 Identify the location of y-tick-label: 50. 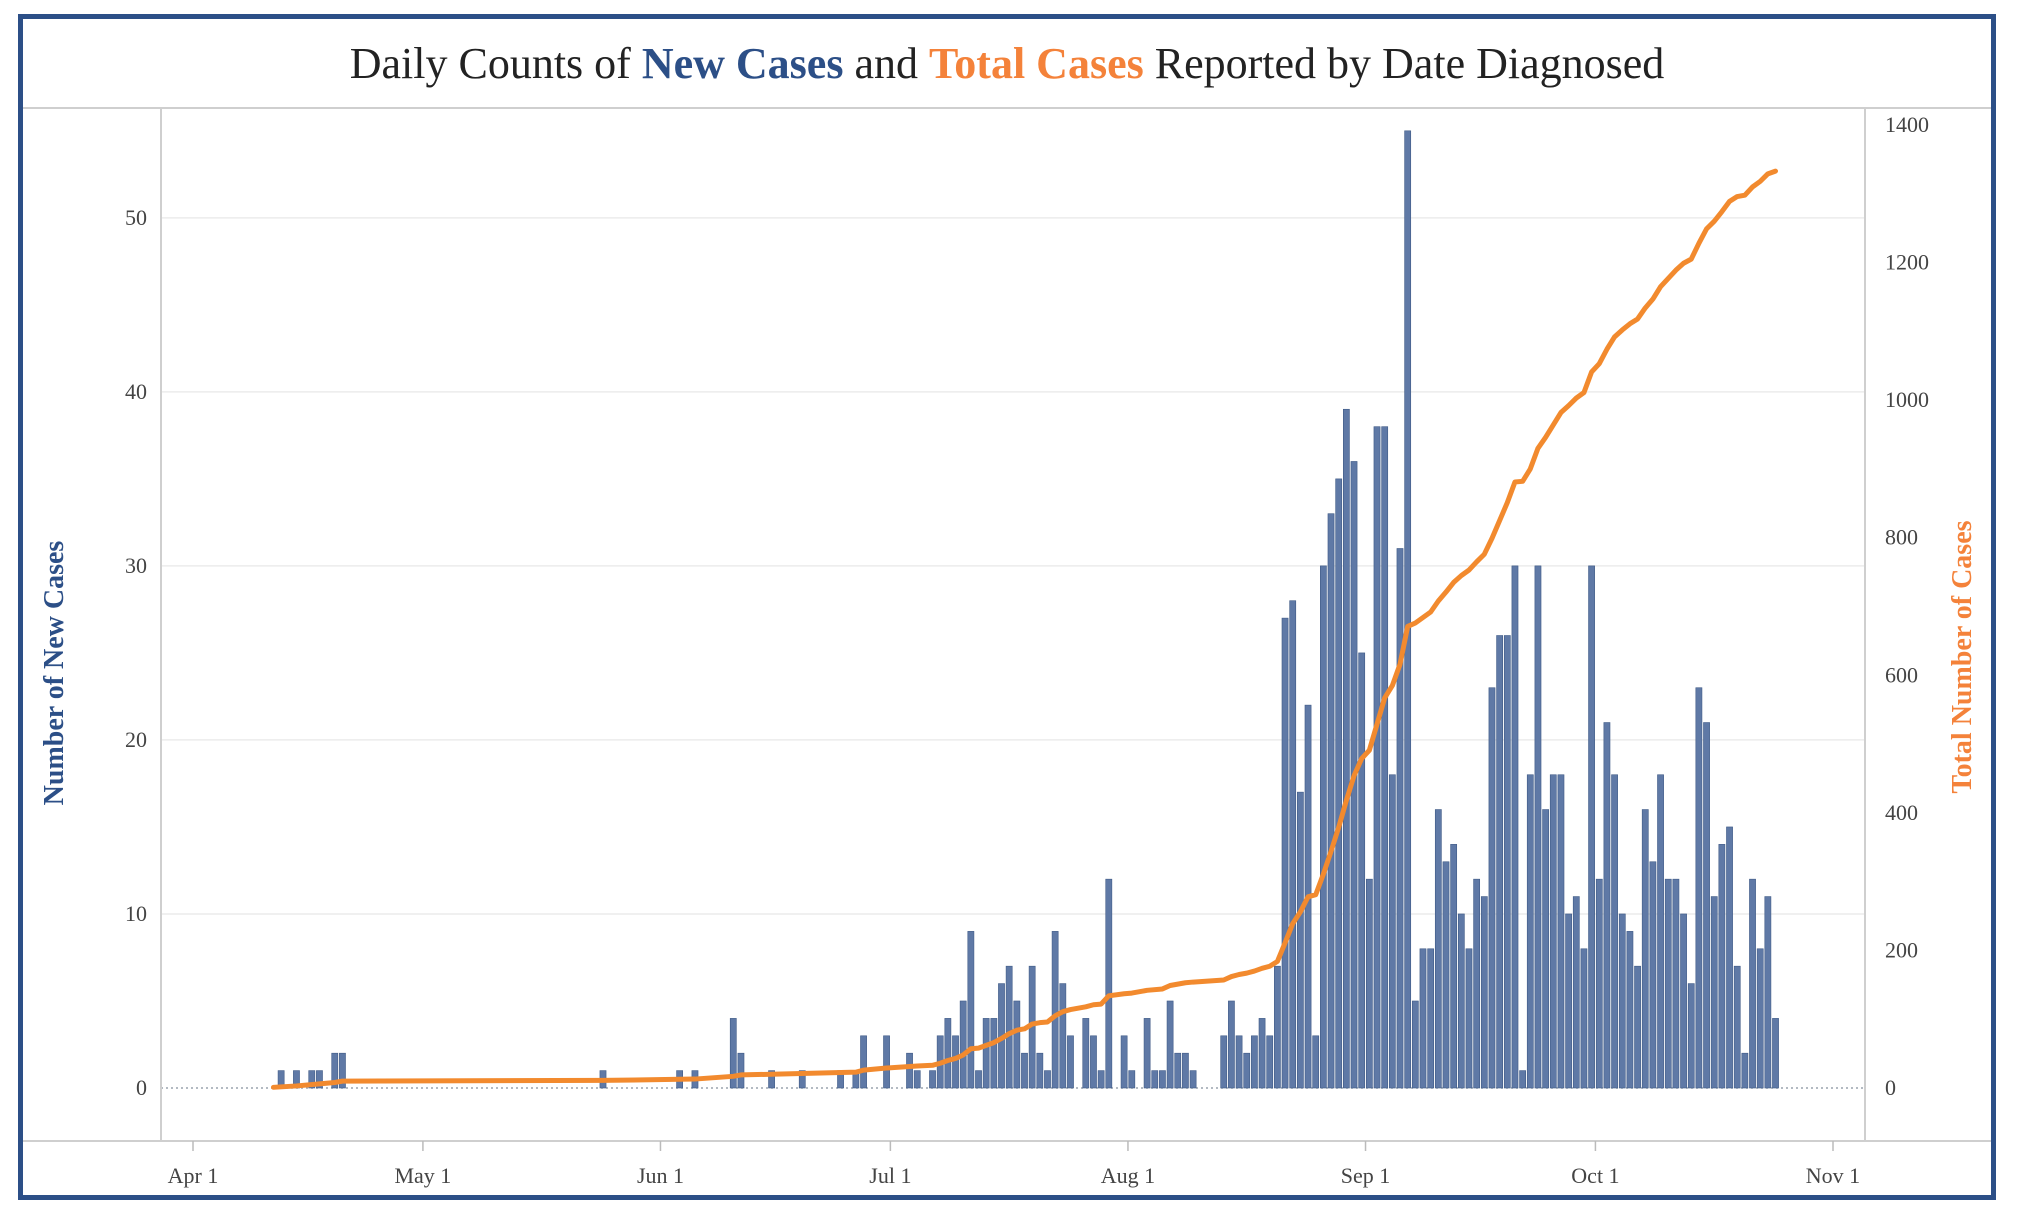
(136, 217).